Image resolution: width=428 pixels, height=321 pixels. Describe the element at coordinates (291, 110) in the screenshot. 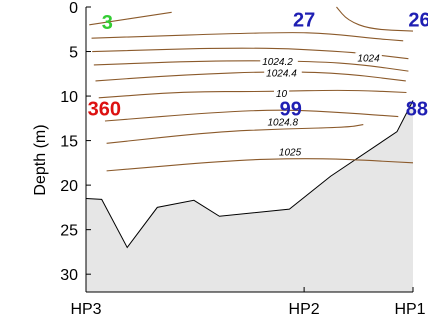

I see `station-value-label: 99` at that location.